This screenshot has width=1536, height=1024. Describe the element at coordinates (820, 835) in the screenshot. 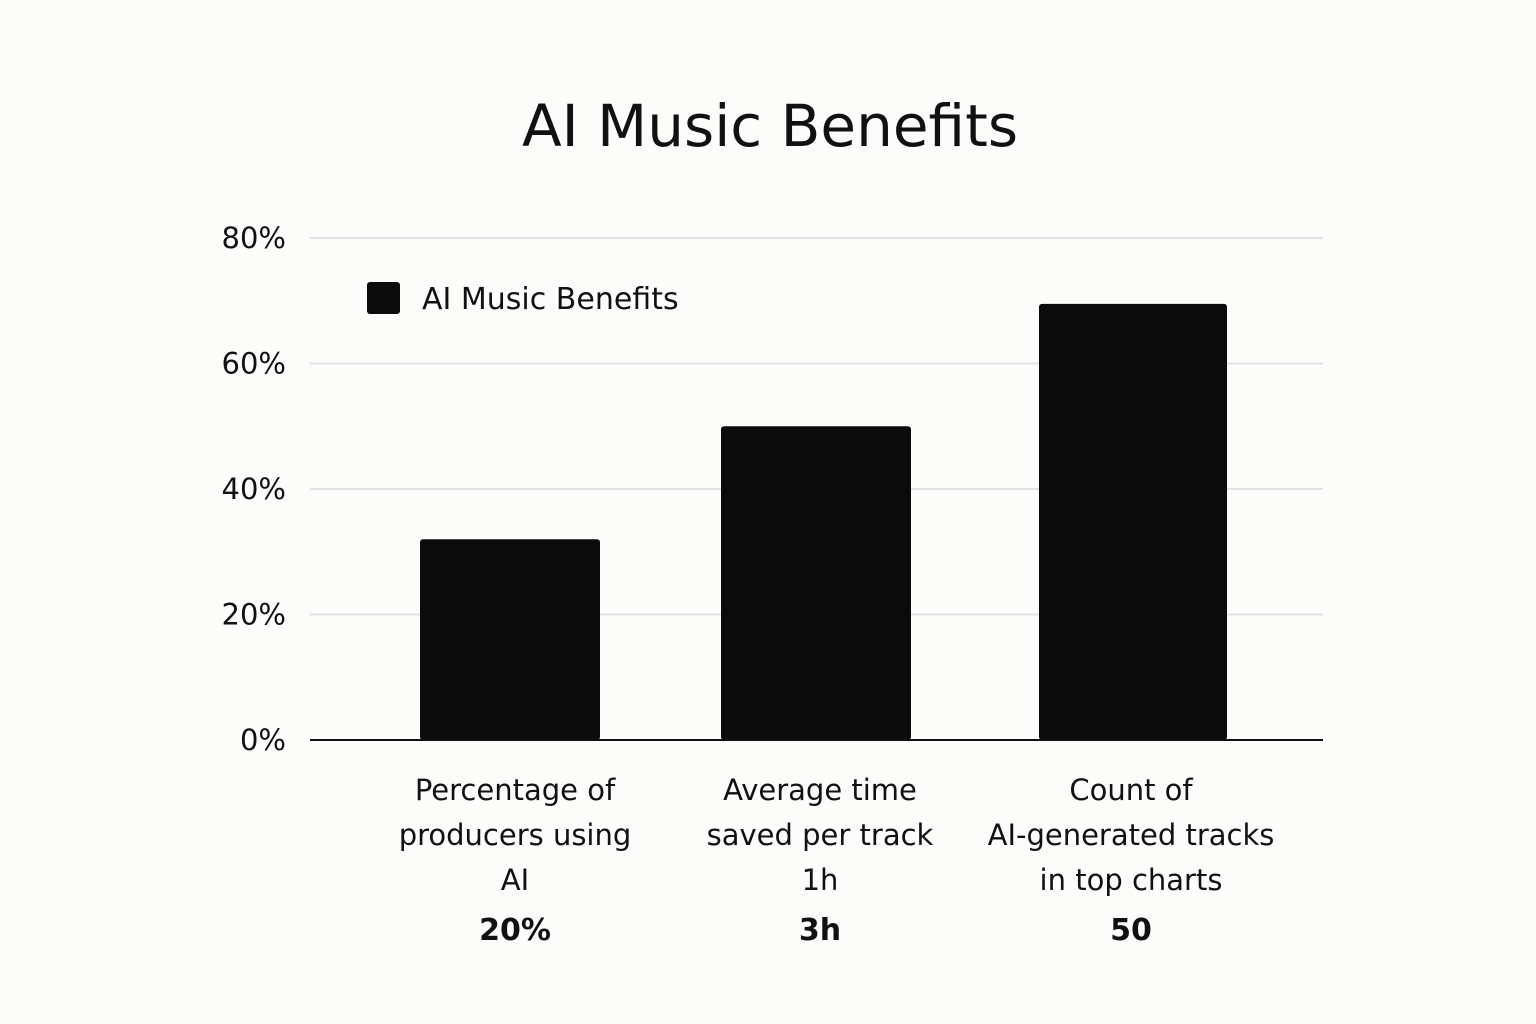

I see `category-label: saved per track` at that location.